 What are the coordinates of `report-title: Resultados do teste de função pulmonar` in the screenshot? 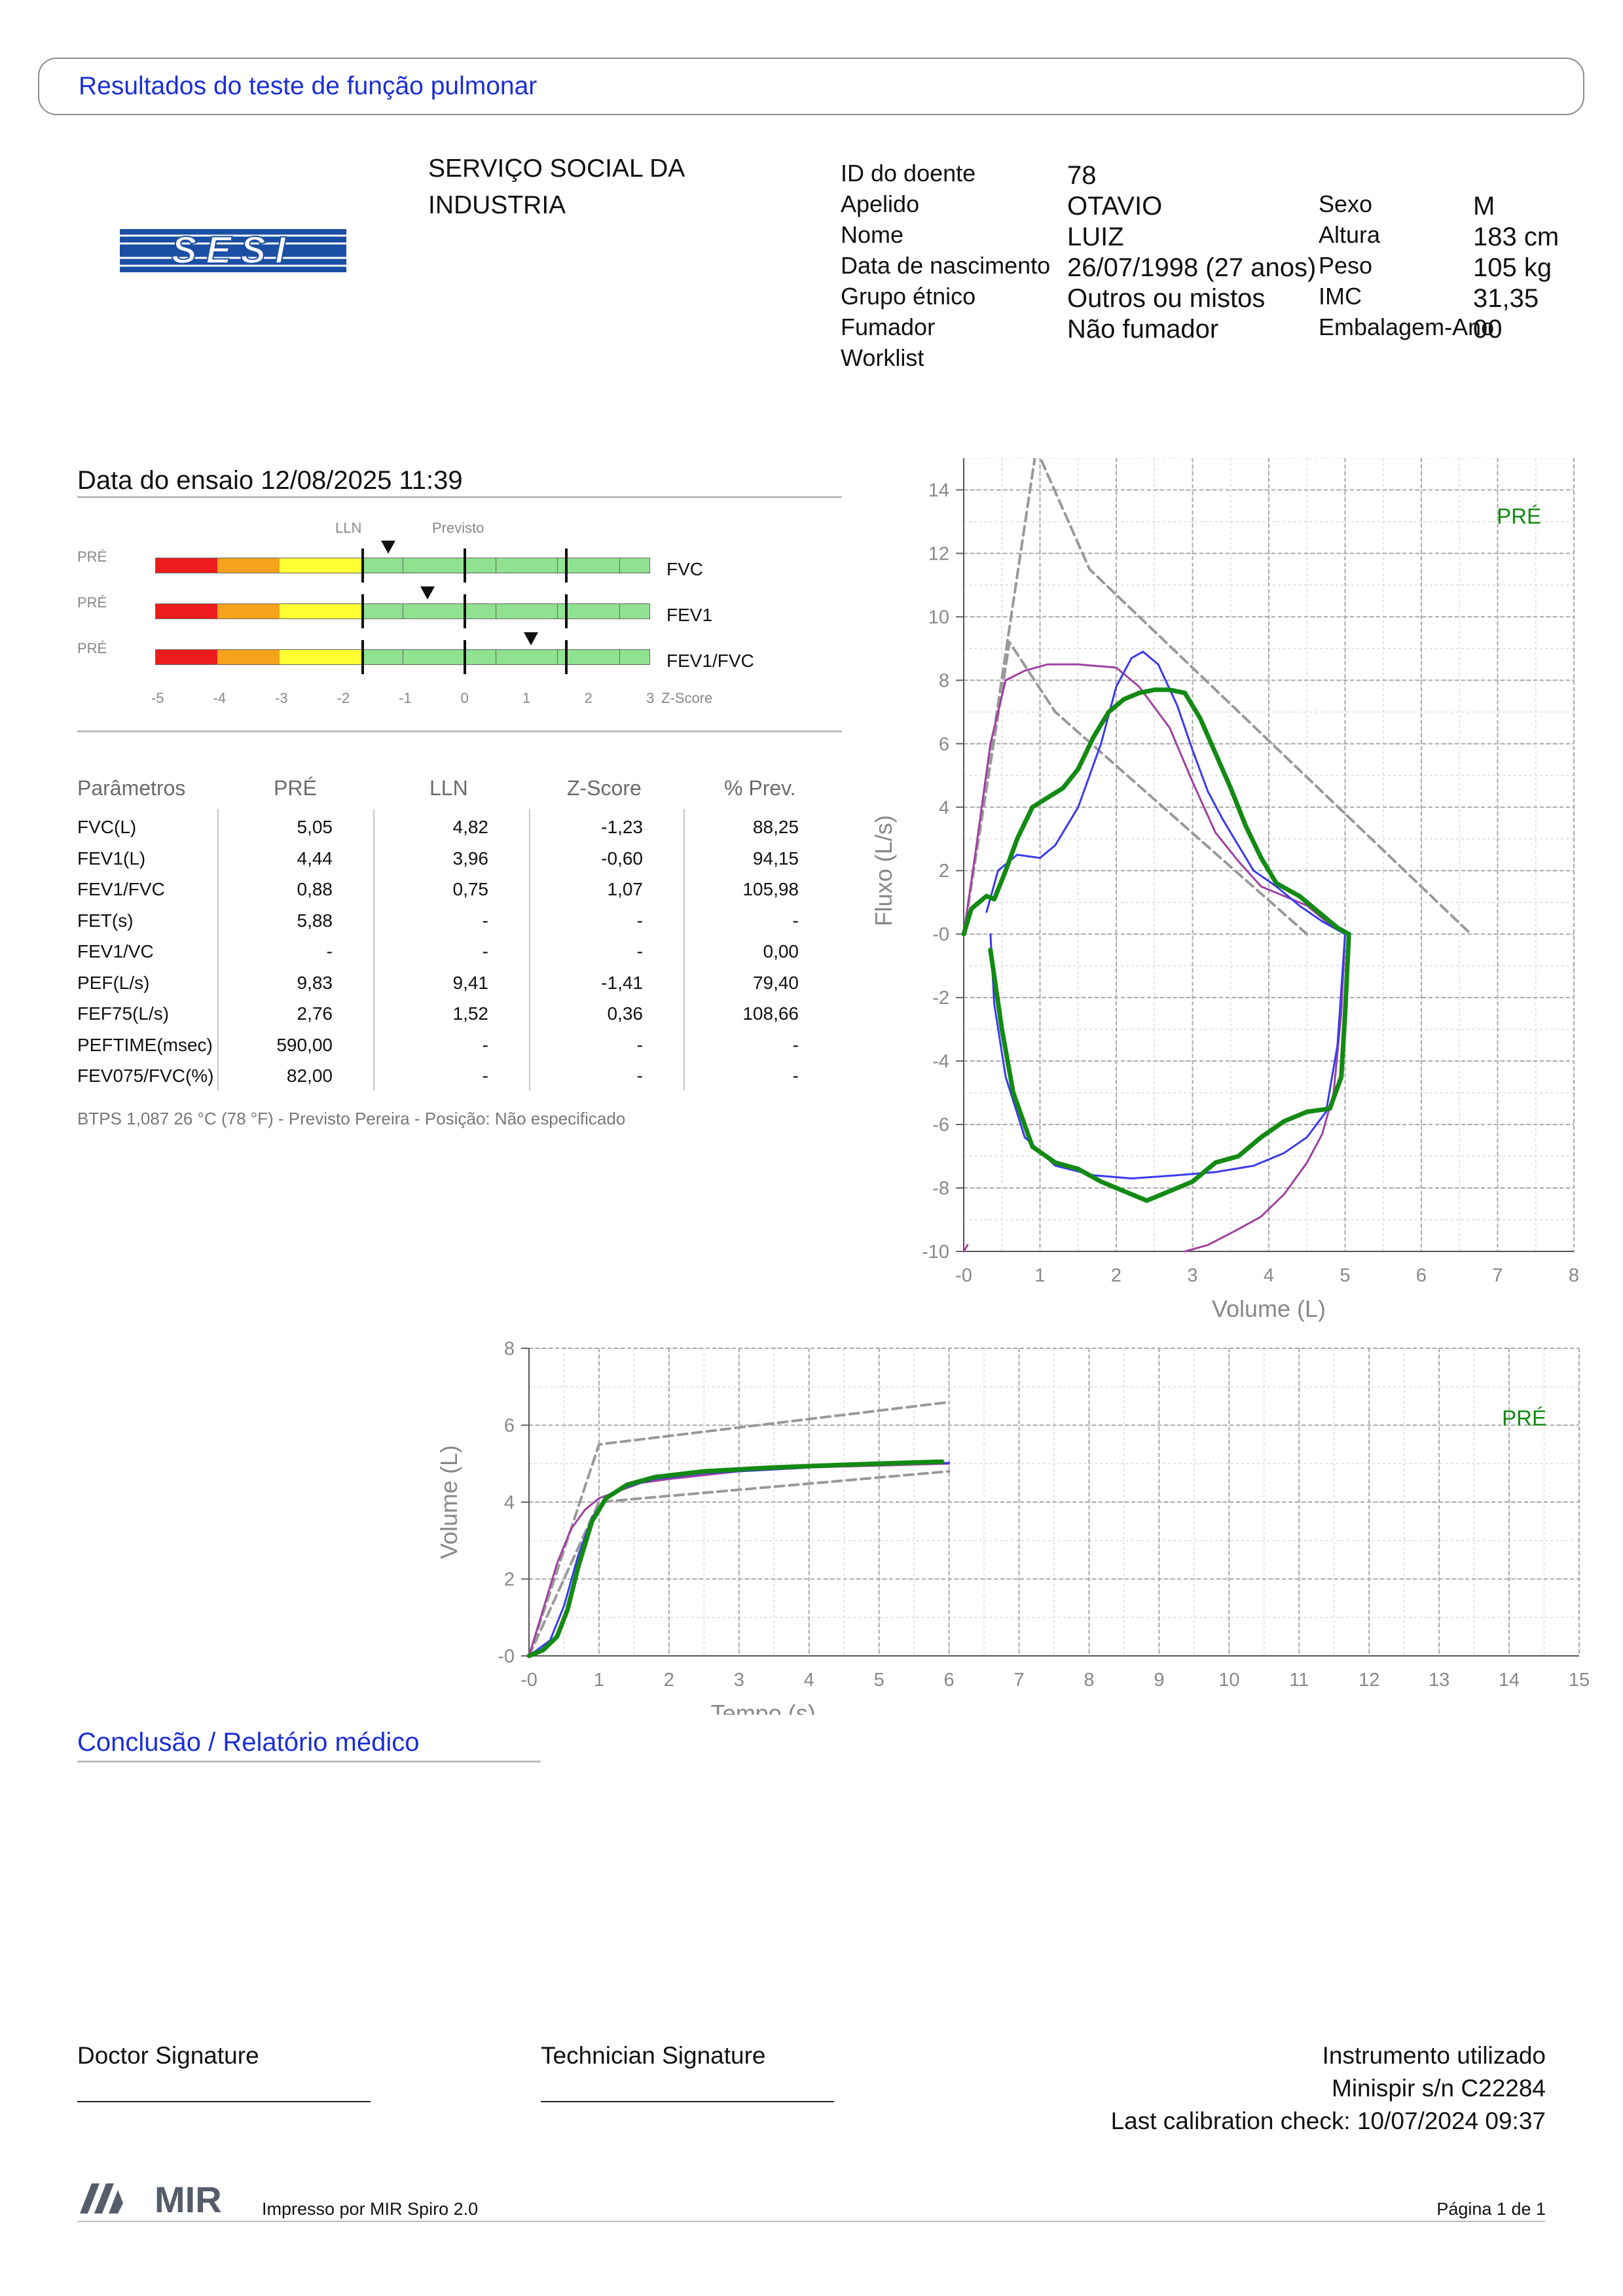 It's located at (308, 86).